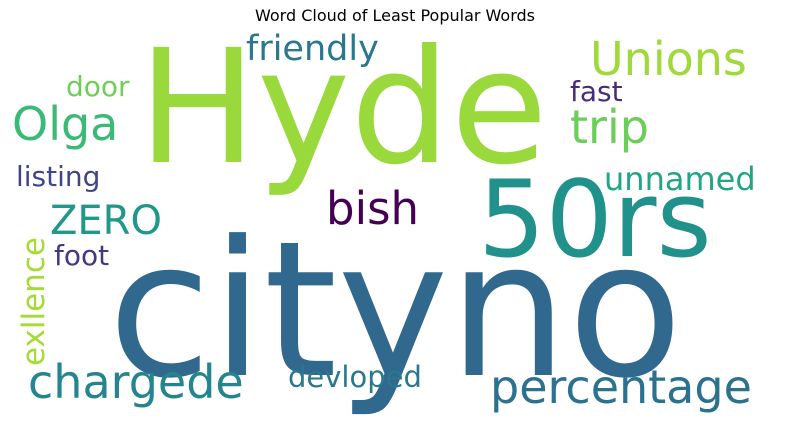 This screenshot has height=427, width=790. What do you see at coordinates (668, 59) in the screenshot?
I see `word-unions: Unions` at bounding box center [668, 59].